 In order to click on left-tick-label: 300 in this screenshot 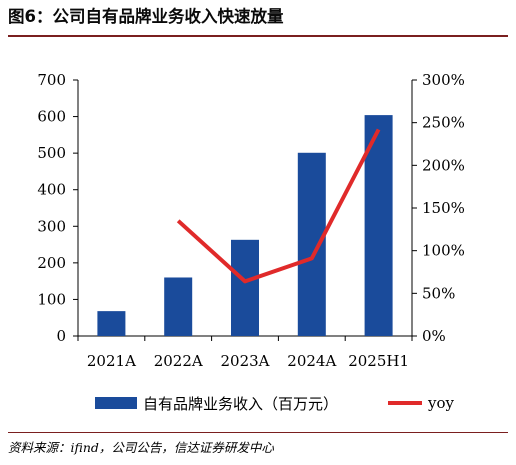, I will do `click(51, 226)`.